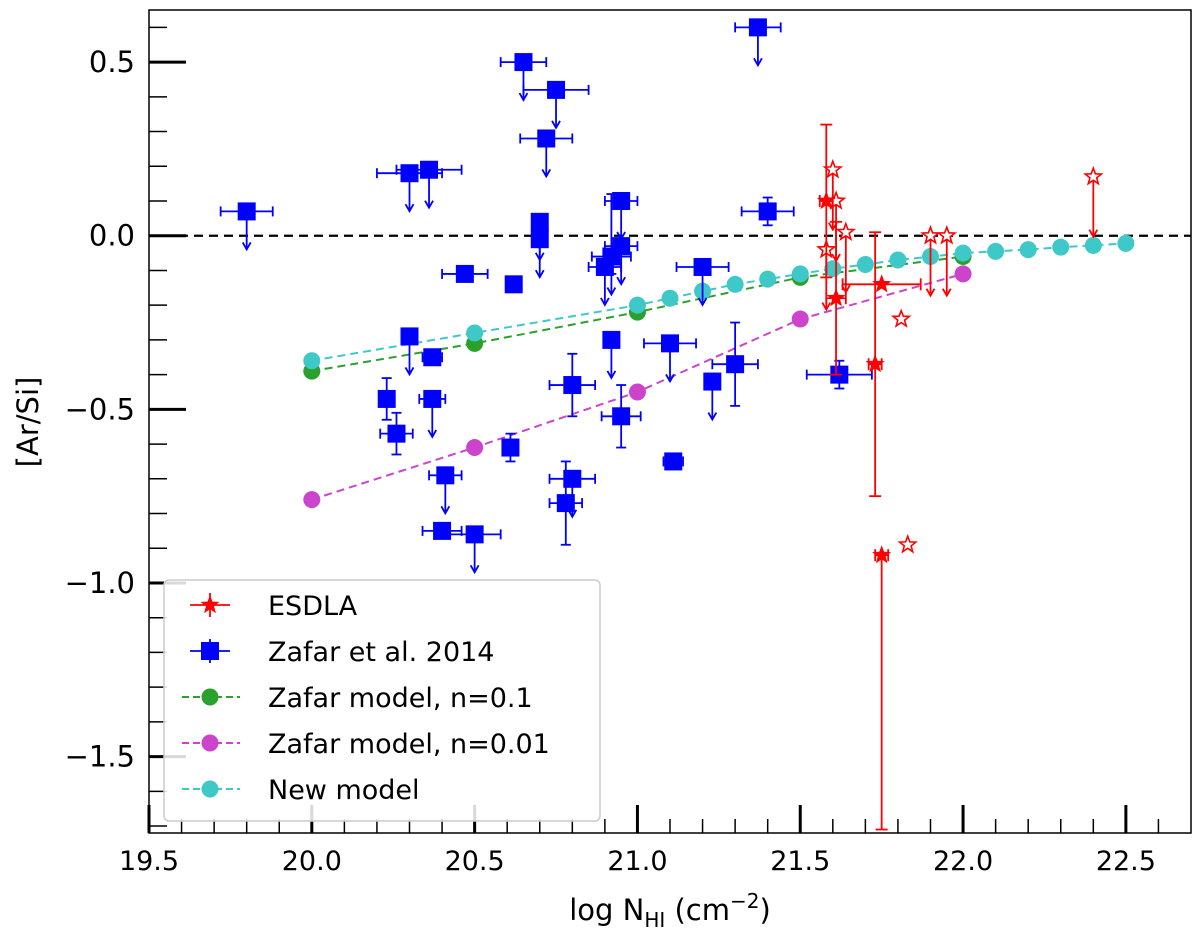 The width and height of the screenshot is (1200, 937). I want to click on legend-entry: New model, so click(301, 790).